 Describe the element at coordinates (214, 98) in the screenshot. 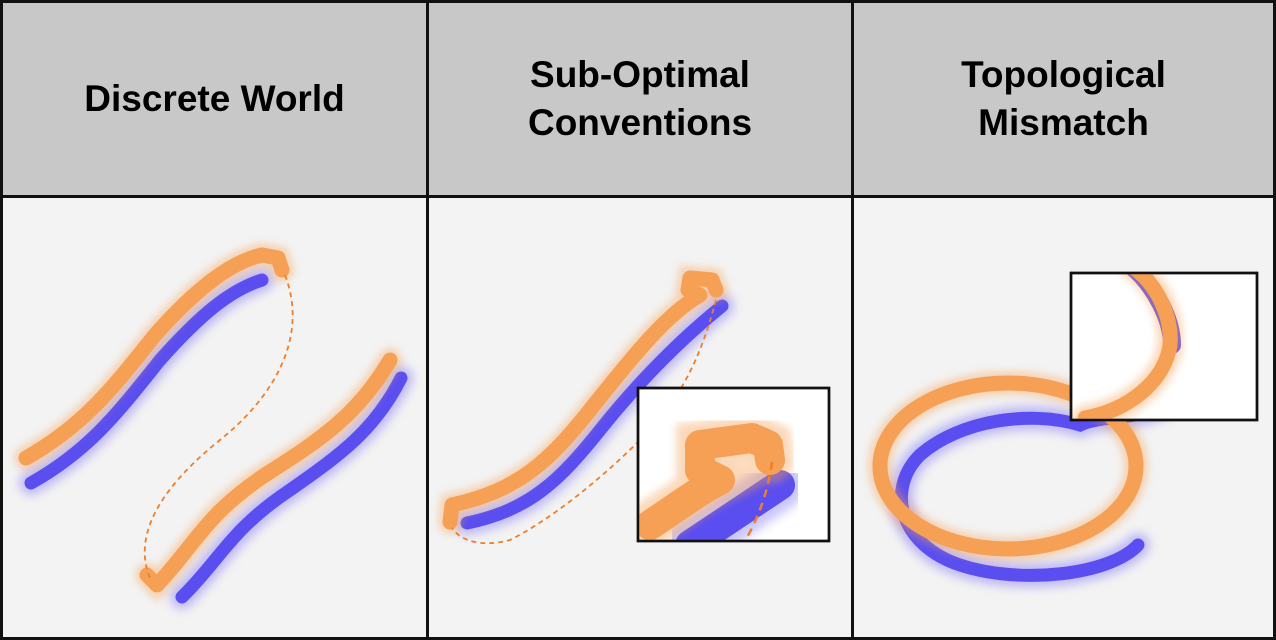

I see `column-title-discrete-world: Discrete World` at that location.